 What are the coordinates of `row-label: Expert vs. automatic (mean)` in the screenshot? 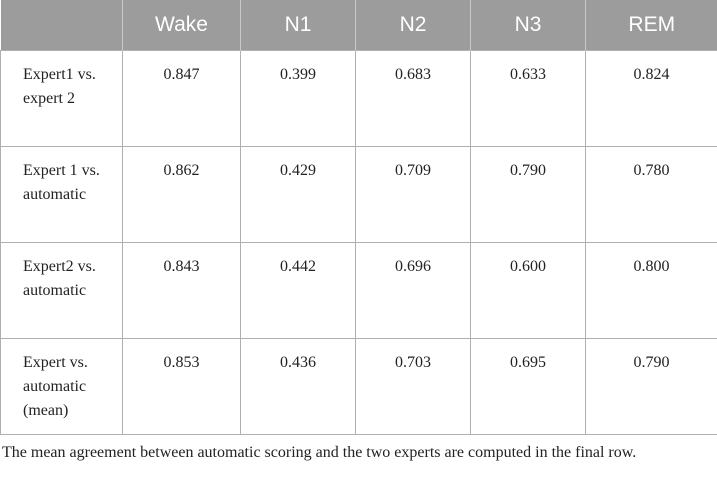 It's located at (61, 386).